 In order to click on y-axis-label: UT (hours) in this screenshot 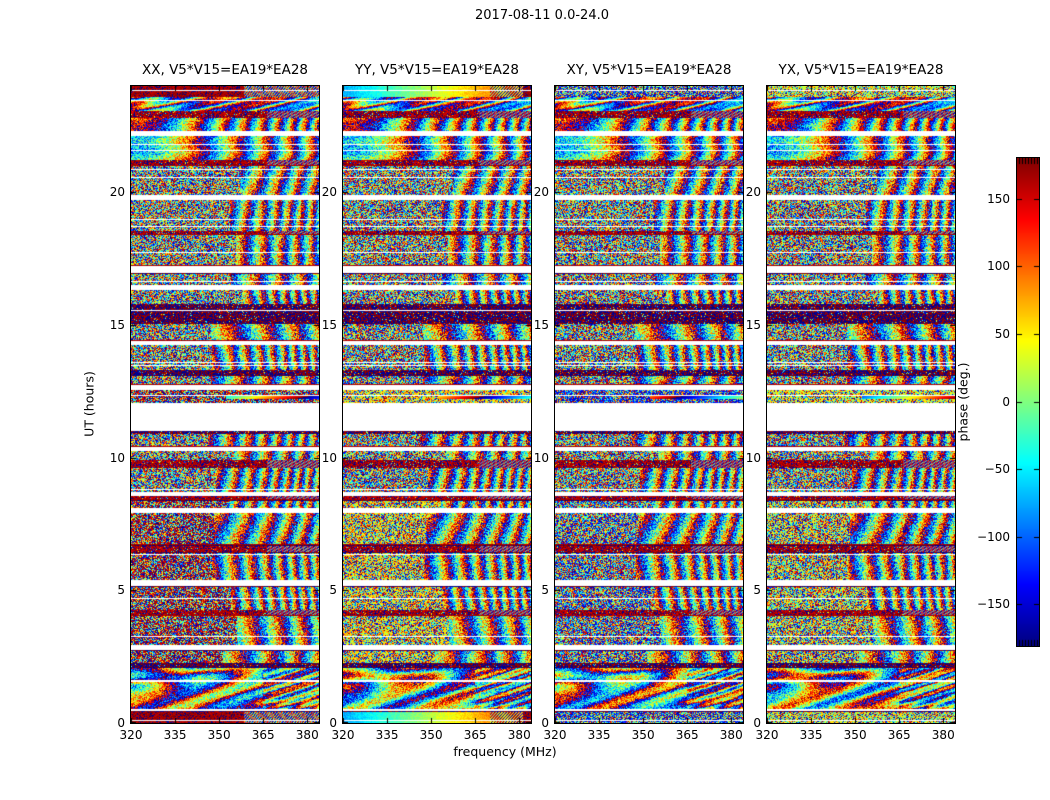, I will do `click(89, 404)`.